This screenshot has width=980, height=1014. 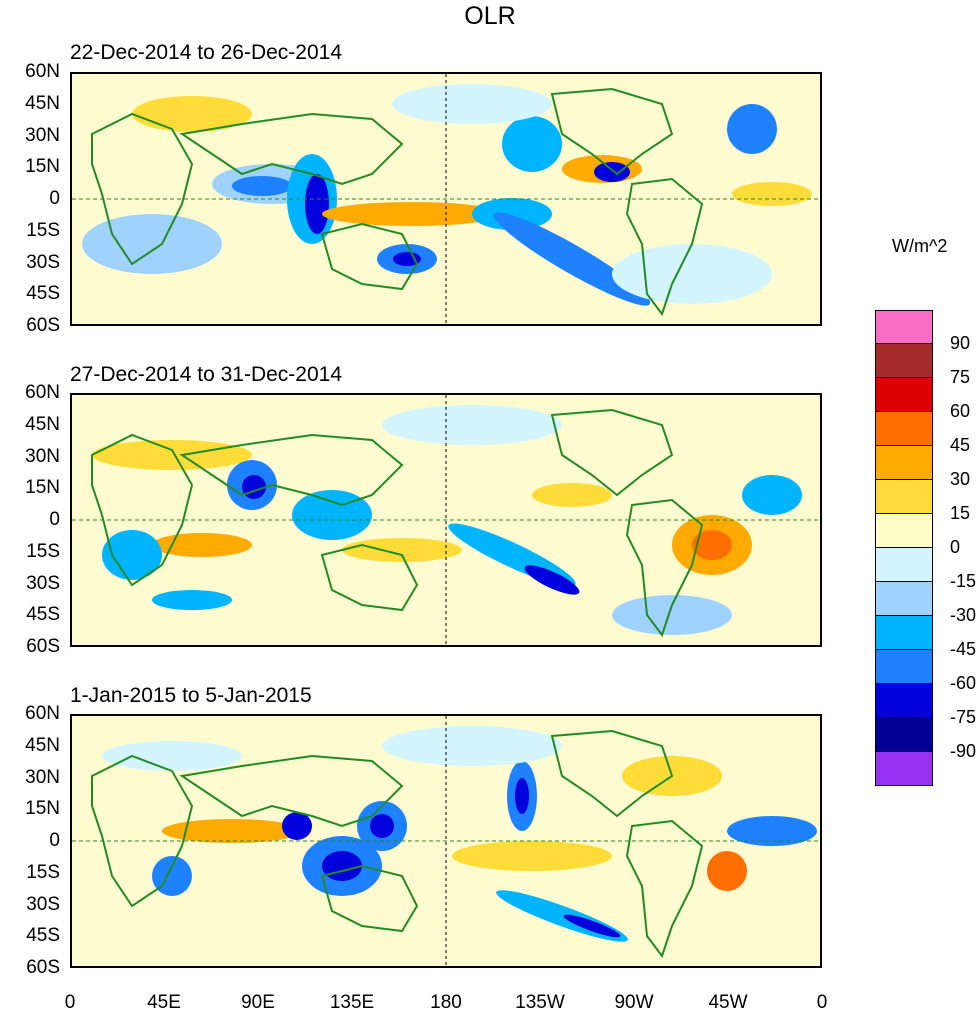 What do you see at coordinates (960, 479) in the screenshot?
I see `colorbar-tick-label: 30` at bounding box center [960, 479].